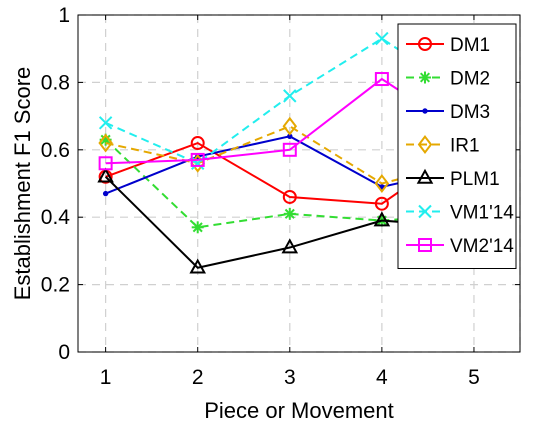 The width and height of the screenshot is (533, 437). What do you see at coordinates (443, 146) in the screenshot?
I see `legend-item: IR1` at bounding box center [443, 146].